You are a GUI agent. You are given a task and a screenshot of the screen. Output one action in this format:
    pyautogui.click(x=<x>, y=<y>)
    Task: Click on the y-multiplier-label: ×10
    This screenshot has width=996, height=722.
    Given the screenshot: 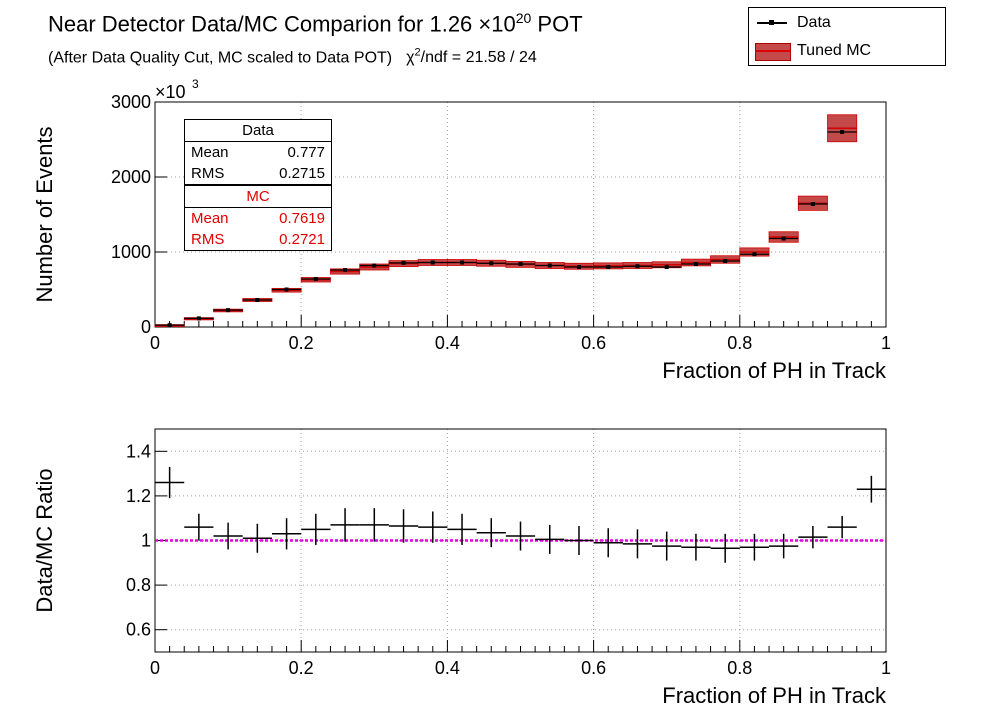 What is the action you would take?
    pyautogui.click(x=170, y=92)
    